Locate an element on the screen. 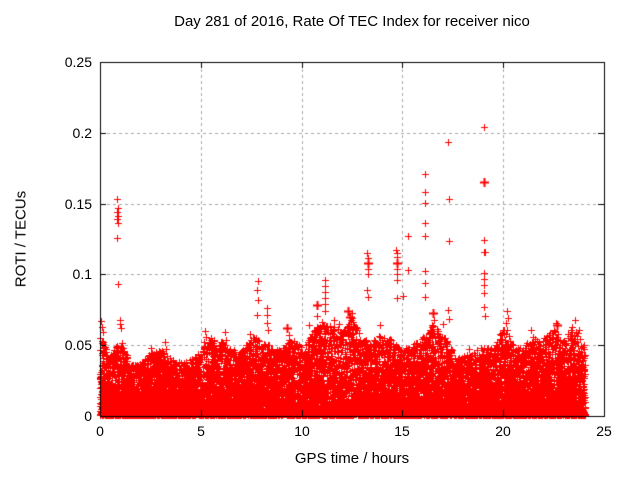 This screenshot has width=640, height=480. x-tick-label: 20 is located at coordinates (503, 431).